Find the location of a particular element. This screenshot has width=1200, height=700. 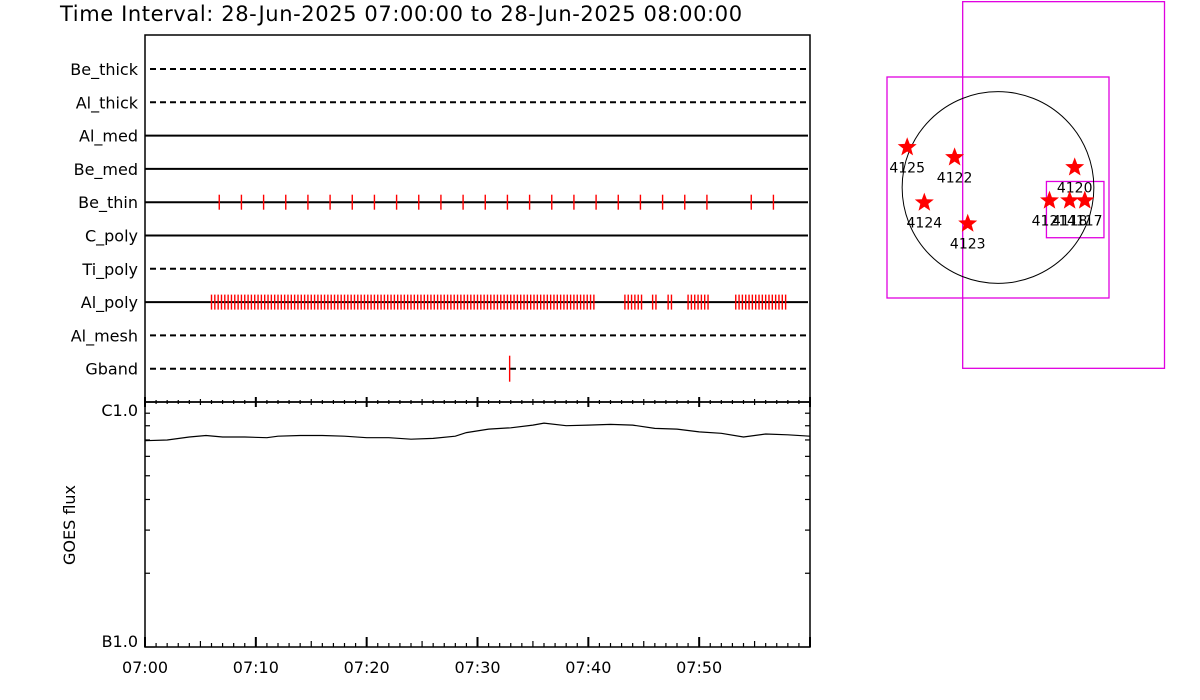

filter-label: Al_poly is located at coordinates (109, 303).